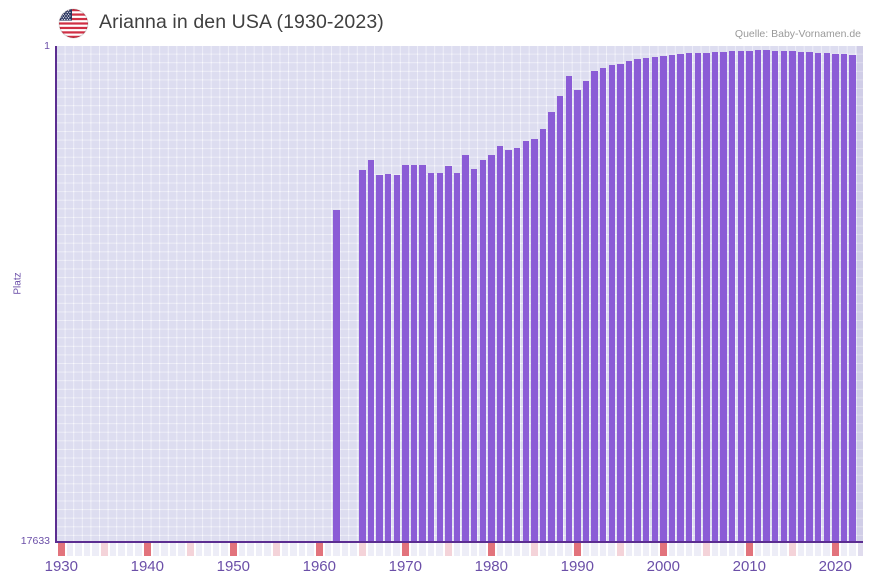  I want to click on x-axis-label-1970: 1970, so click(405, 566).